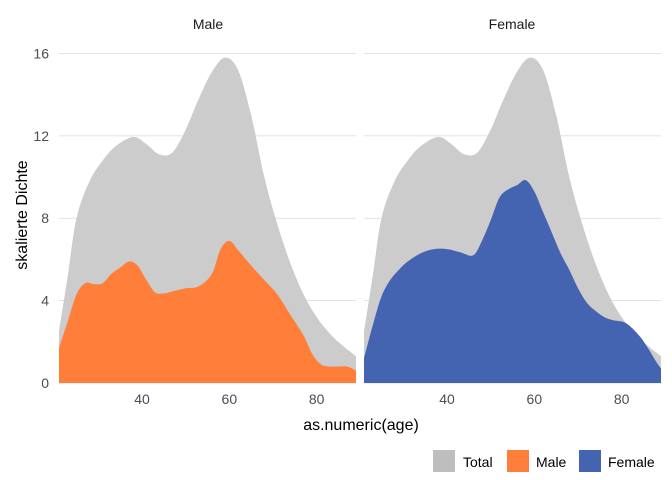  Describe the element at coordinates (622, 399) in the screenshot. I see `x-tick-label-panel2-80: 80` at that location.